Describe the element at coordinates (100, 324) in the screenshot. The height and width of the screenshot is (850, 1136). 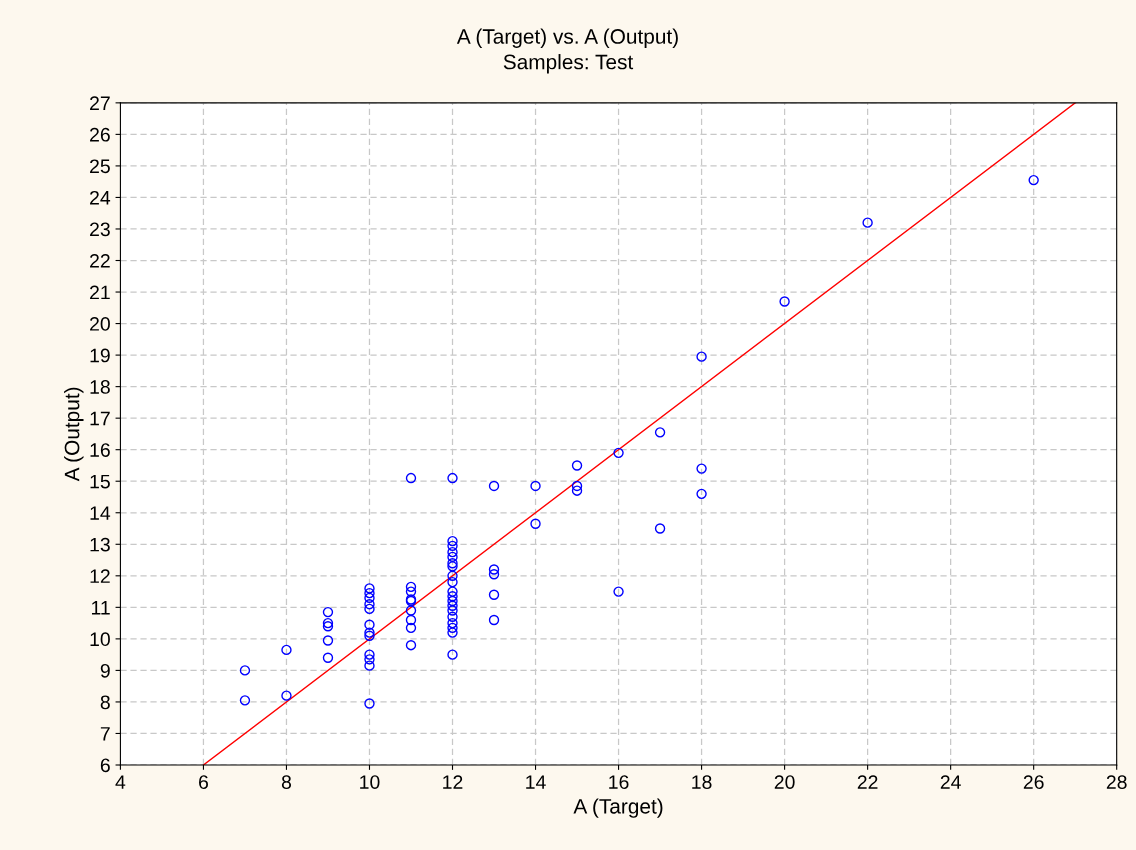
I see `y-tick-label: 20` at that location.